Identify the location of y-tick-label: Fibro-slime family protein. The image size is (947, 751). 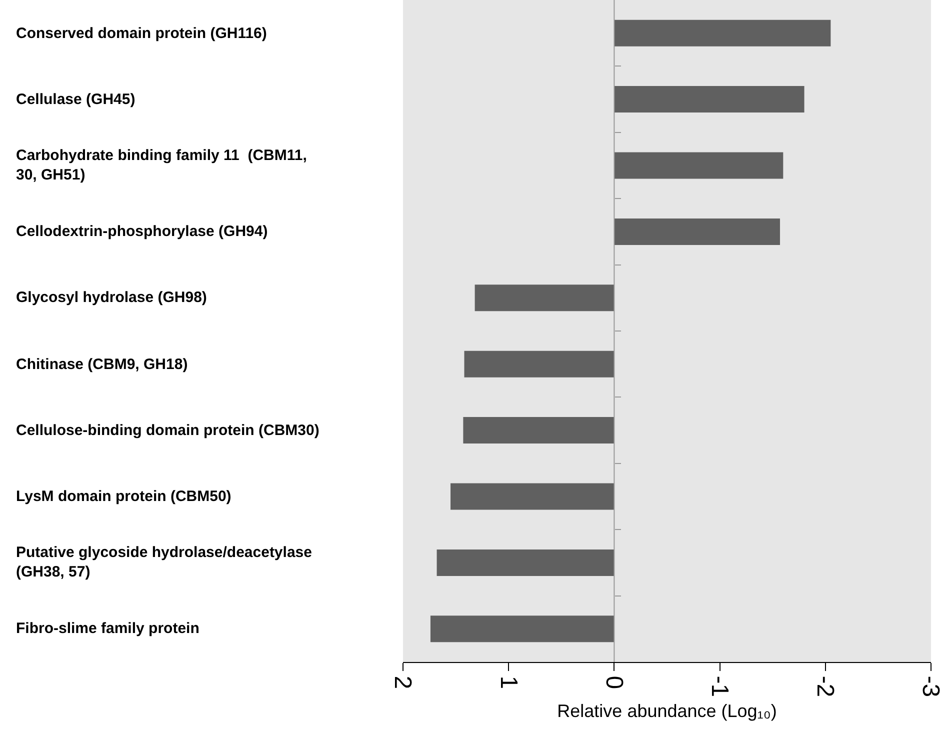
(108, 628).